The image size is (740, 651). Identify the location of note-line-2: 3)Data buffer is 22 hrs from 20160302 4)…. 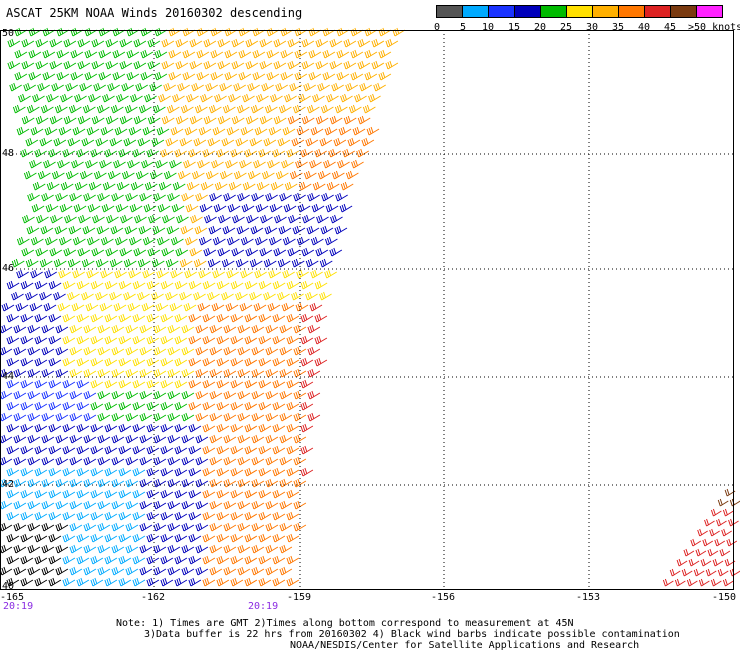
(412, 634).